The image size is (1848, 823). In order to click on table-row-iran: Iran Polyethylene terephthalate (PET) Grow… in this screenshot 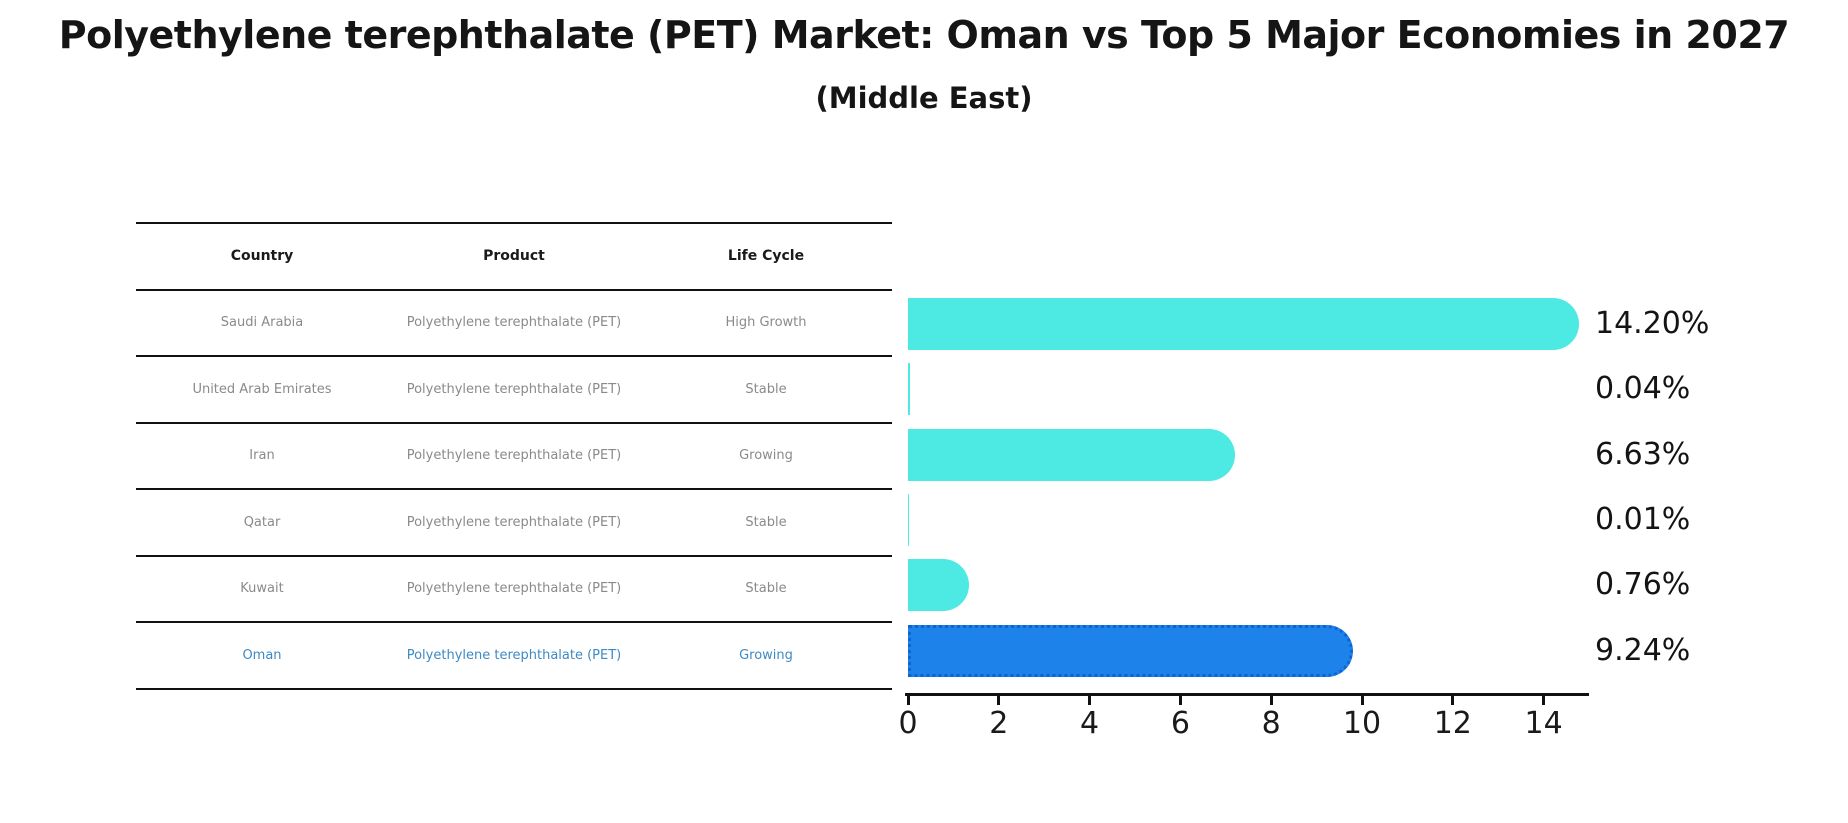, I will do `click(514, 457)`.